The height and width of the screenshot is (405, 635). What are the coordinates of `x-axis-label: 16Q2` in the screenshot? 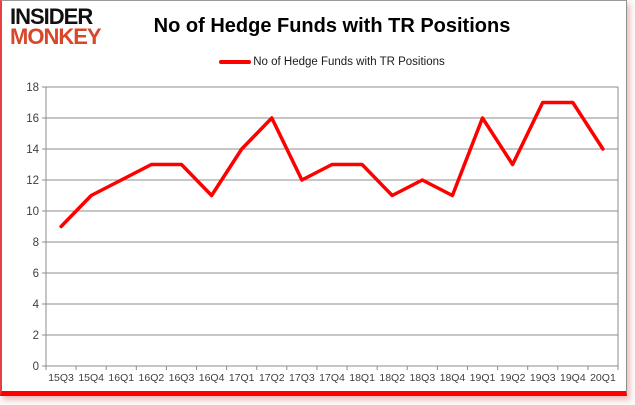 It's located at (152, 378).